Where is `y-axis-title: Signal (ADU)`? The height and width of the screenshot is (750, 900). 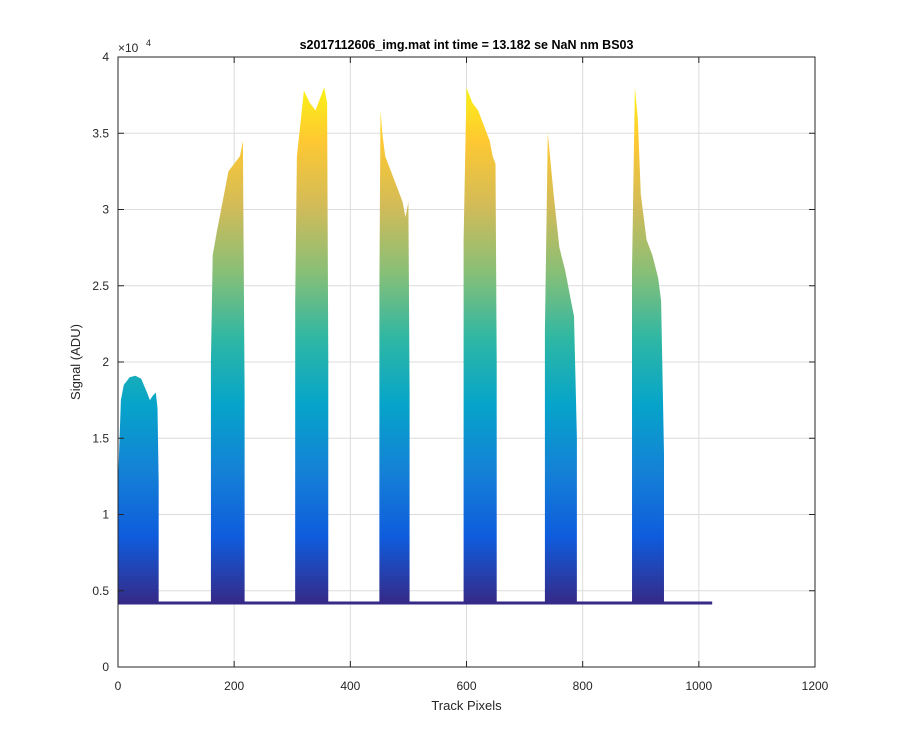
y-axis-title: Signal (ADU) is located at coordinates (75, 362).